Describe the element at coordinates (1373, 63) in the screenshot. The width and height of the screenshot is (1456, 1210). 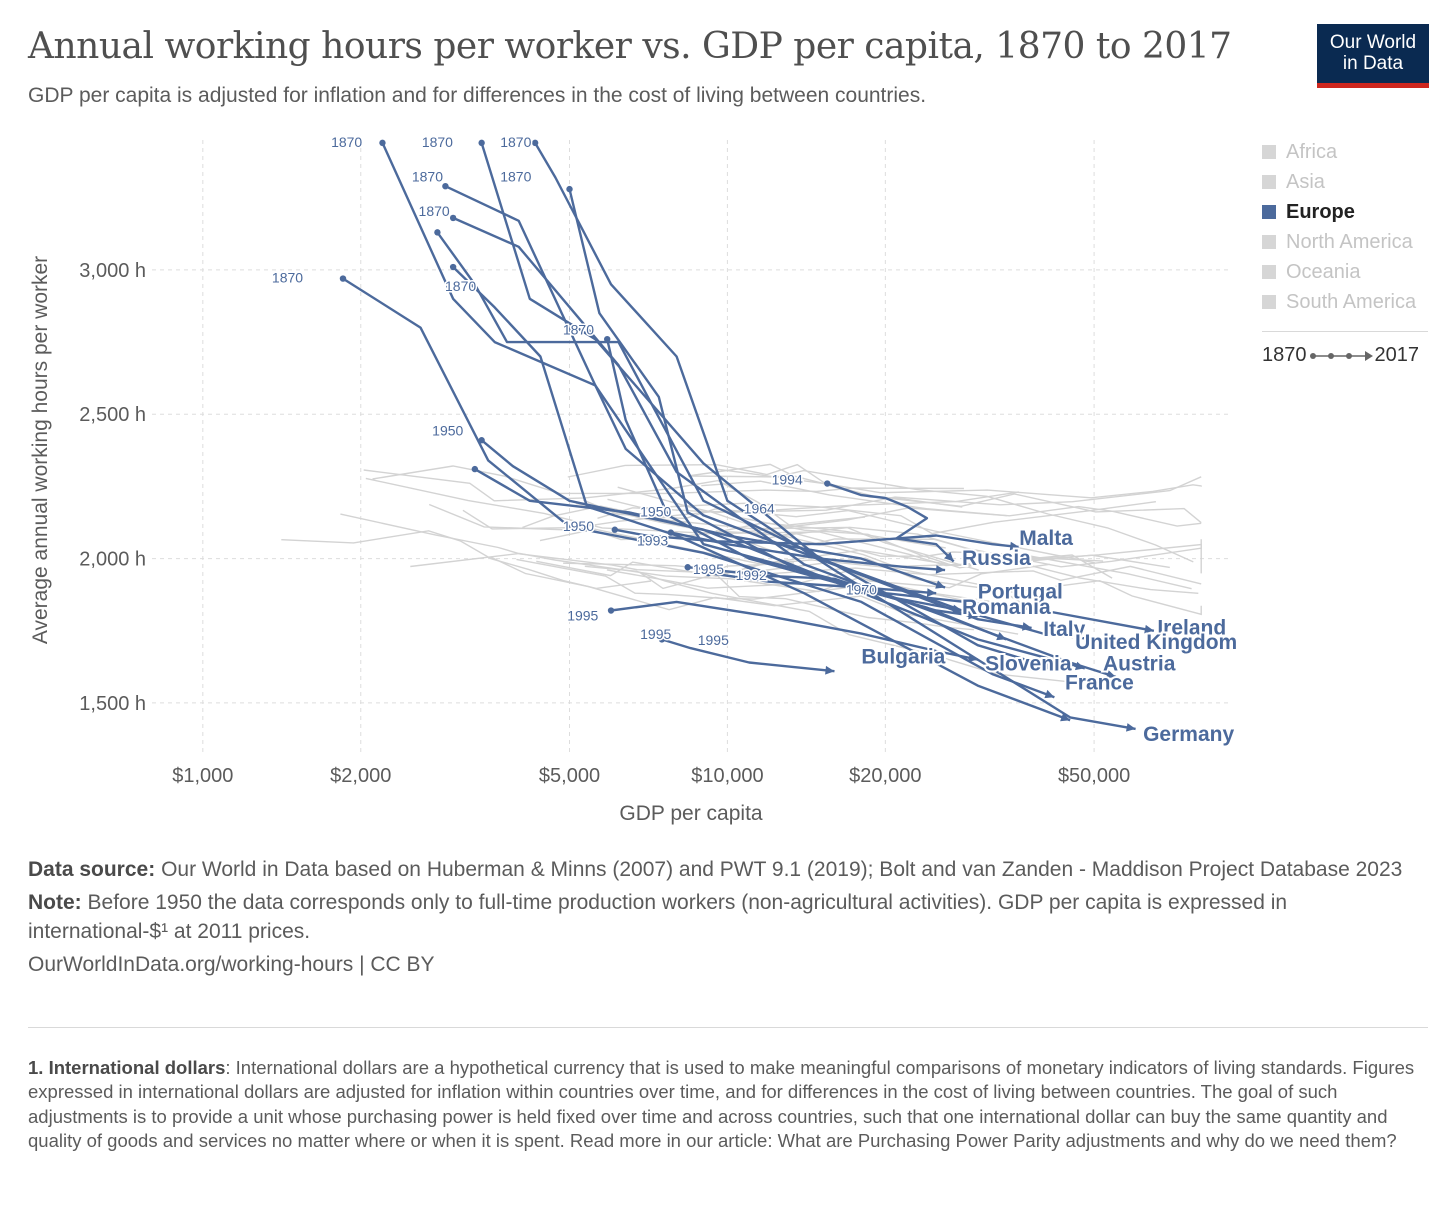
I see `logo-line-2: in Data` at that location.